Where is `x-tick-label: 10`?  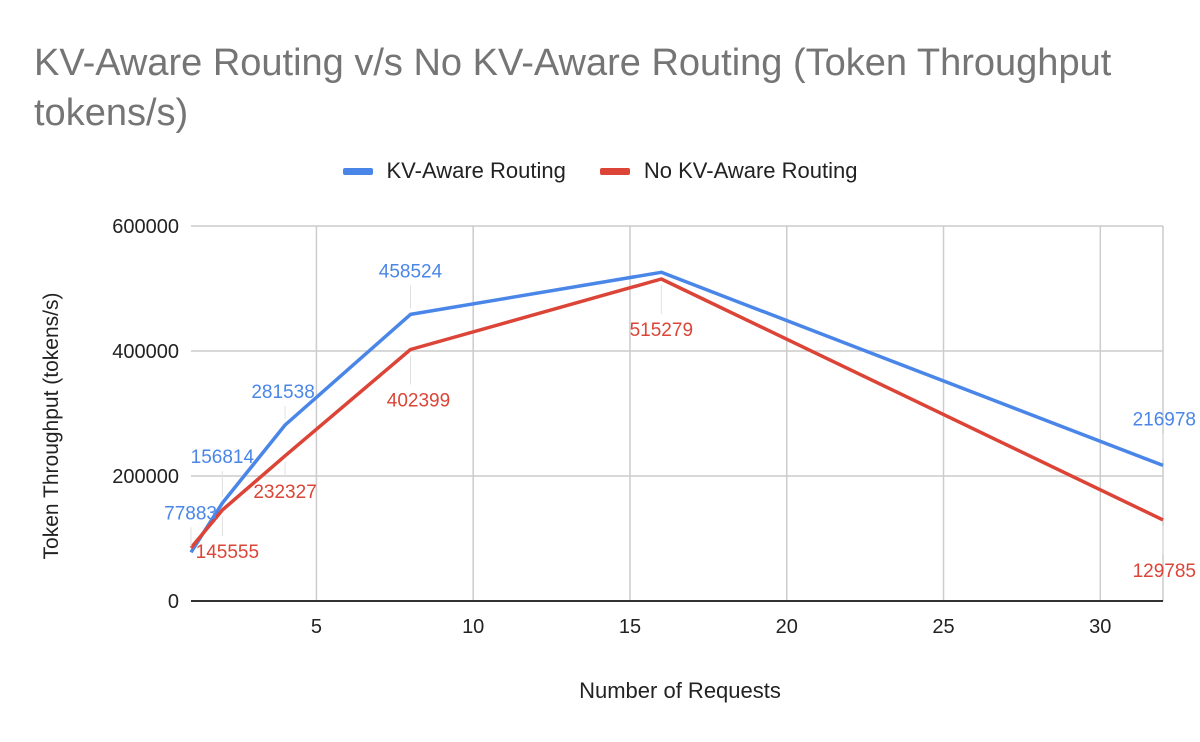 x-tick-label: 10 is located at coordinates (473, 627).